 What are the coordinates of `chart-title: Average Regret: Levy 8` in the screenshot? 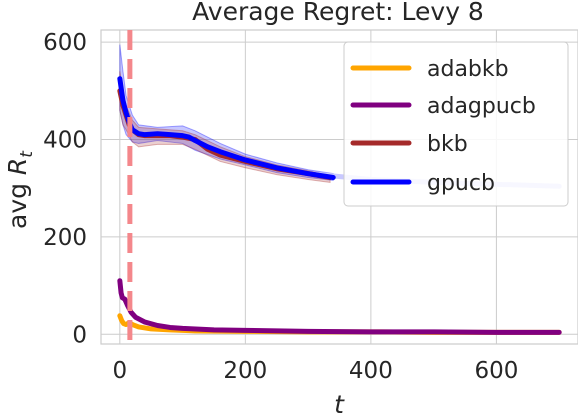 It's located at (338, 13).